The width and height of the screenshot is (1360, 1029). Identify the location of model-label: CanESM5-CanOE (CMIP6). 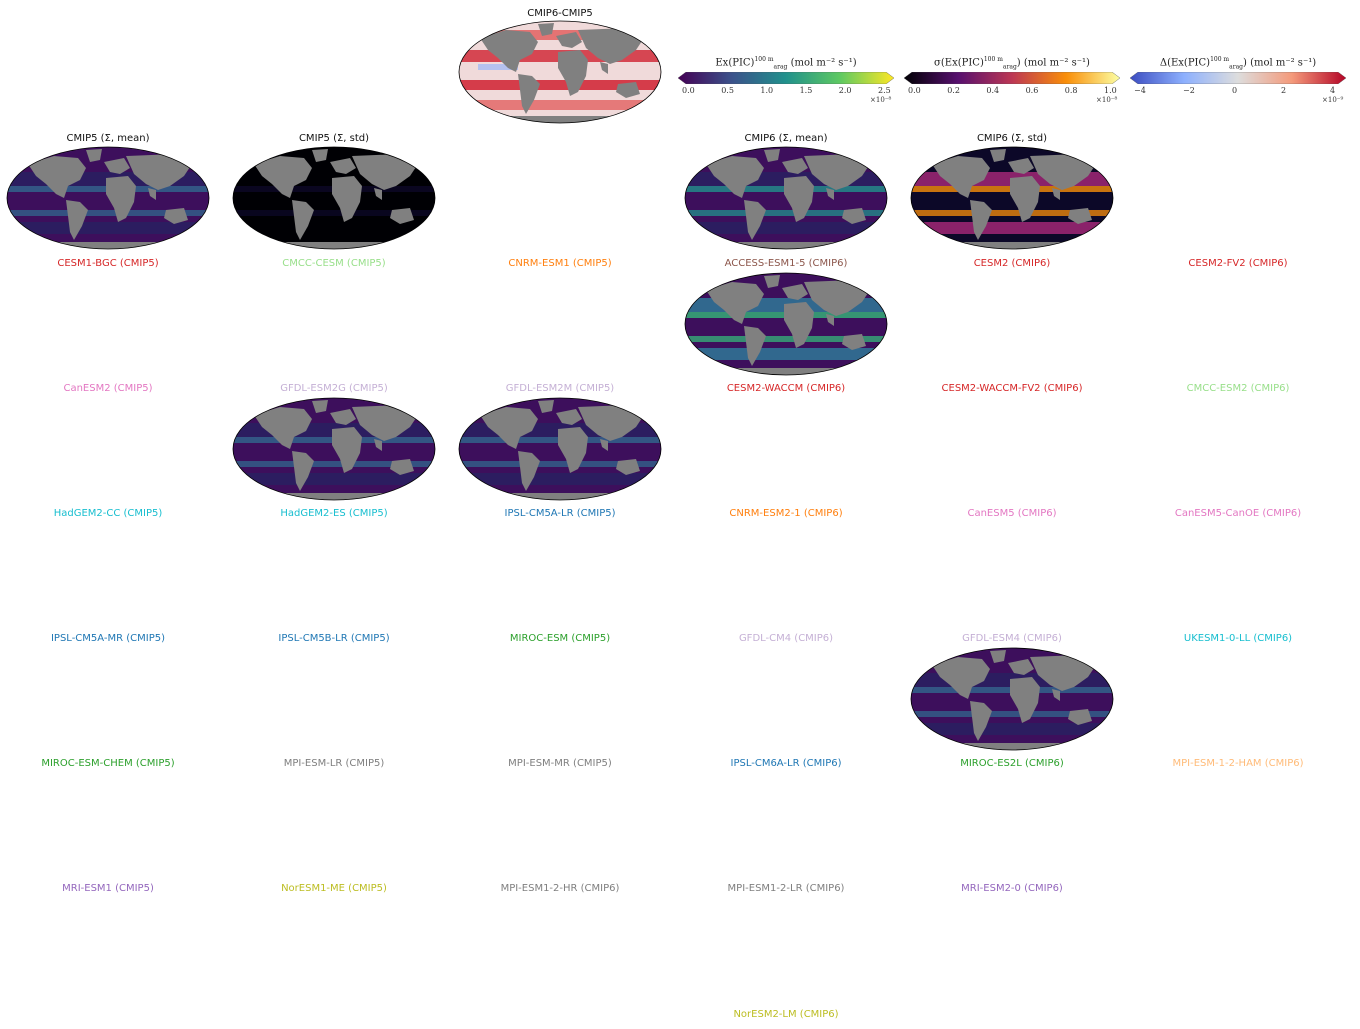
(1238, 513).